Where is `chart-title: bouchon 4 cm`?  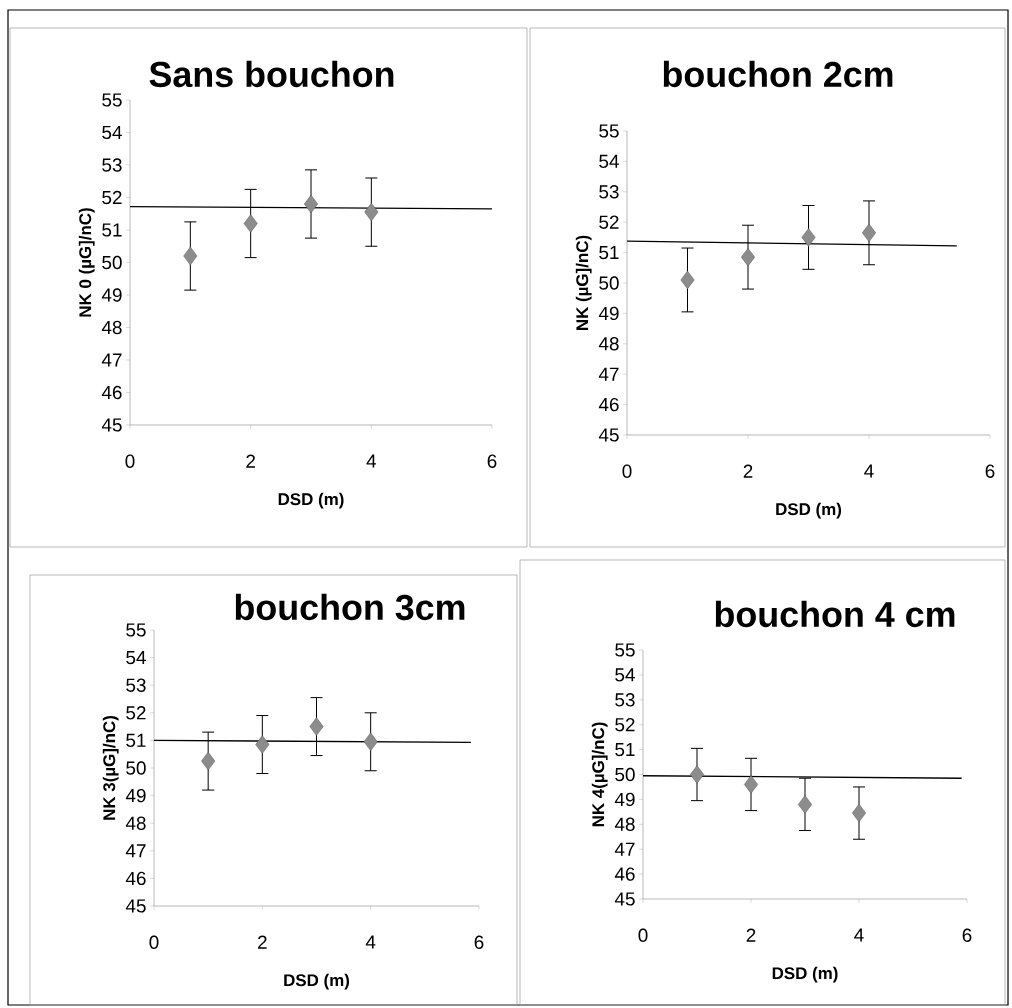 chart-title: bouchon 4 cm is located at coordinates (835, 614).